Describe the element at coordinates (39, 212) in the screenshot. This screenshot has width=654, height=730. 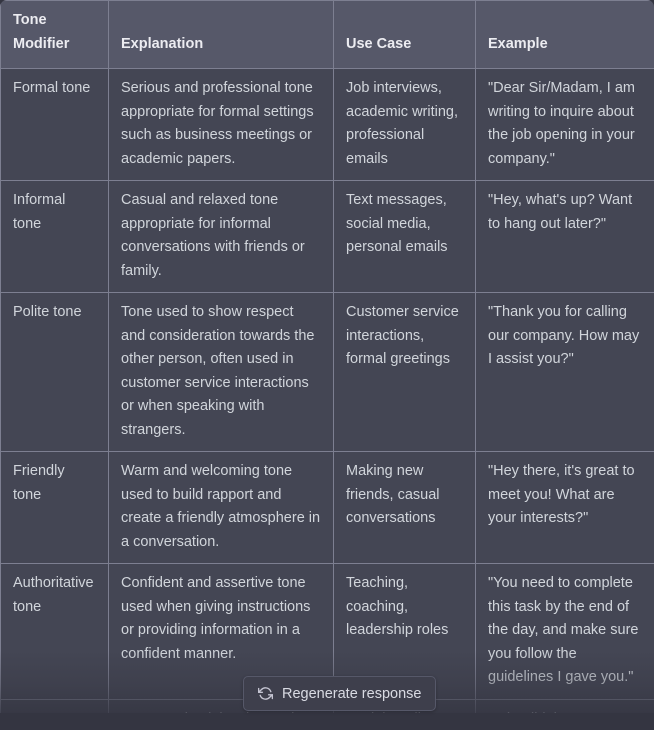
I see `cell-text: Informal tone` at that location.